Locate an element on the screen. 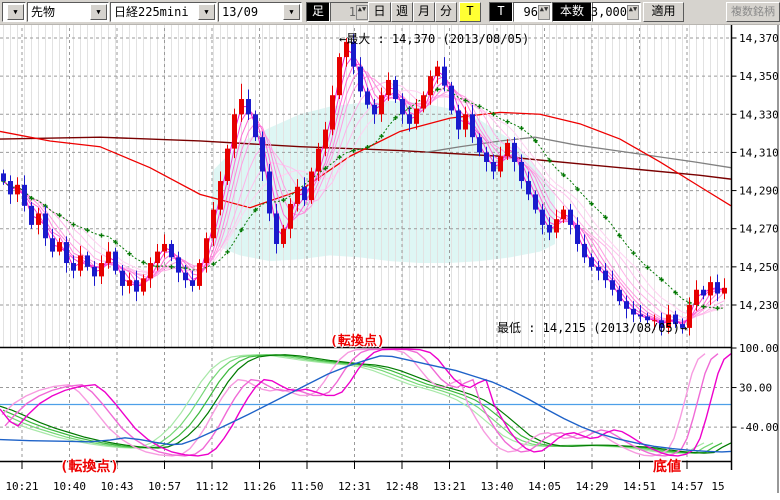 This screenshot has width=780, height=500. interval-value: 1 is located at coordinates (352, 12).